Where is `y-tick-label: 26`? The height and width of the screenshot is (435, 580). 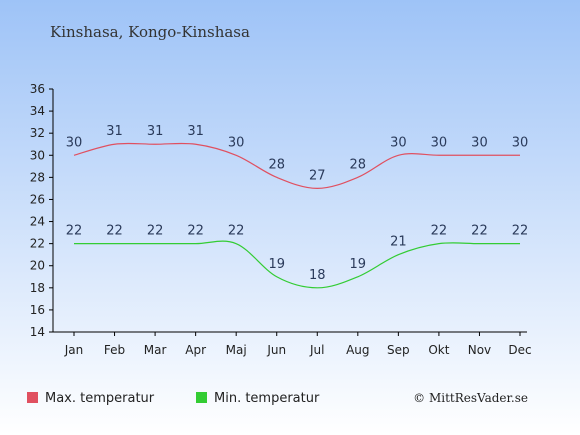
y-tick-label: 26 is located at coordinates (37, 199).